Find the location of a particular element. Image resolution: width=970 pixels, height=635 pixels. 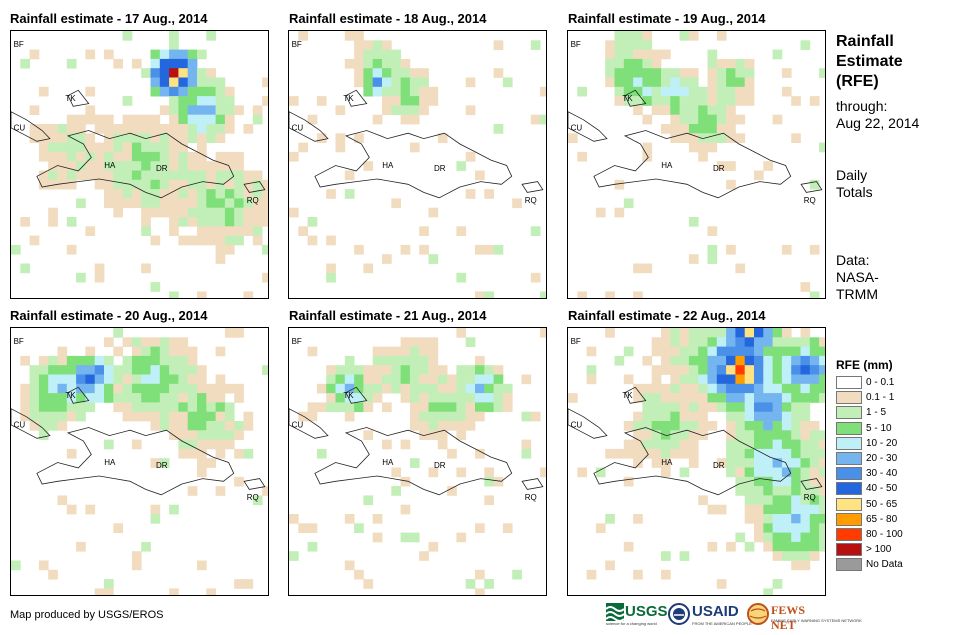

legend-item: 0.1 - 1 is located at coordinates (896, 398).